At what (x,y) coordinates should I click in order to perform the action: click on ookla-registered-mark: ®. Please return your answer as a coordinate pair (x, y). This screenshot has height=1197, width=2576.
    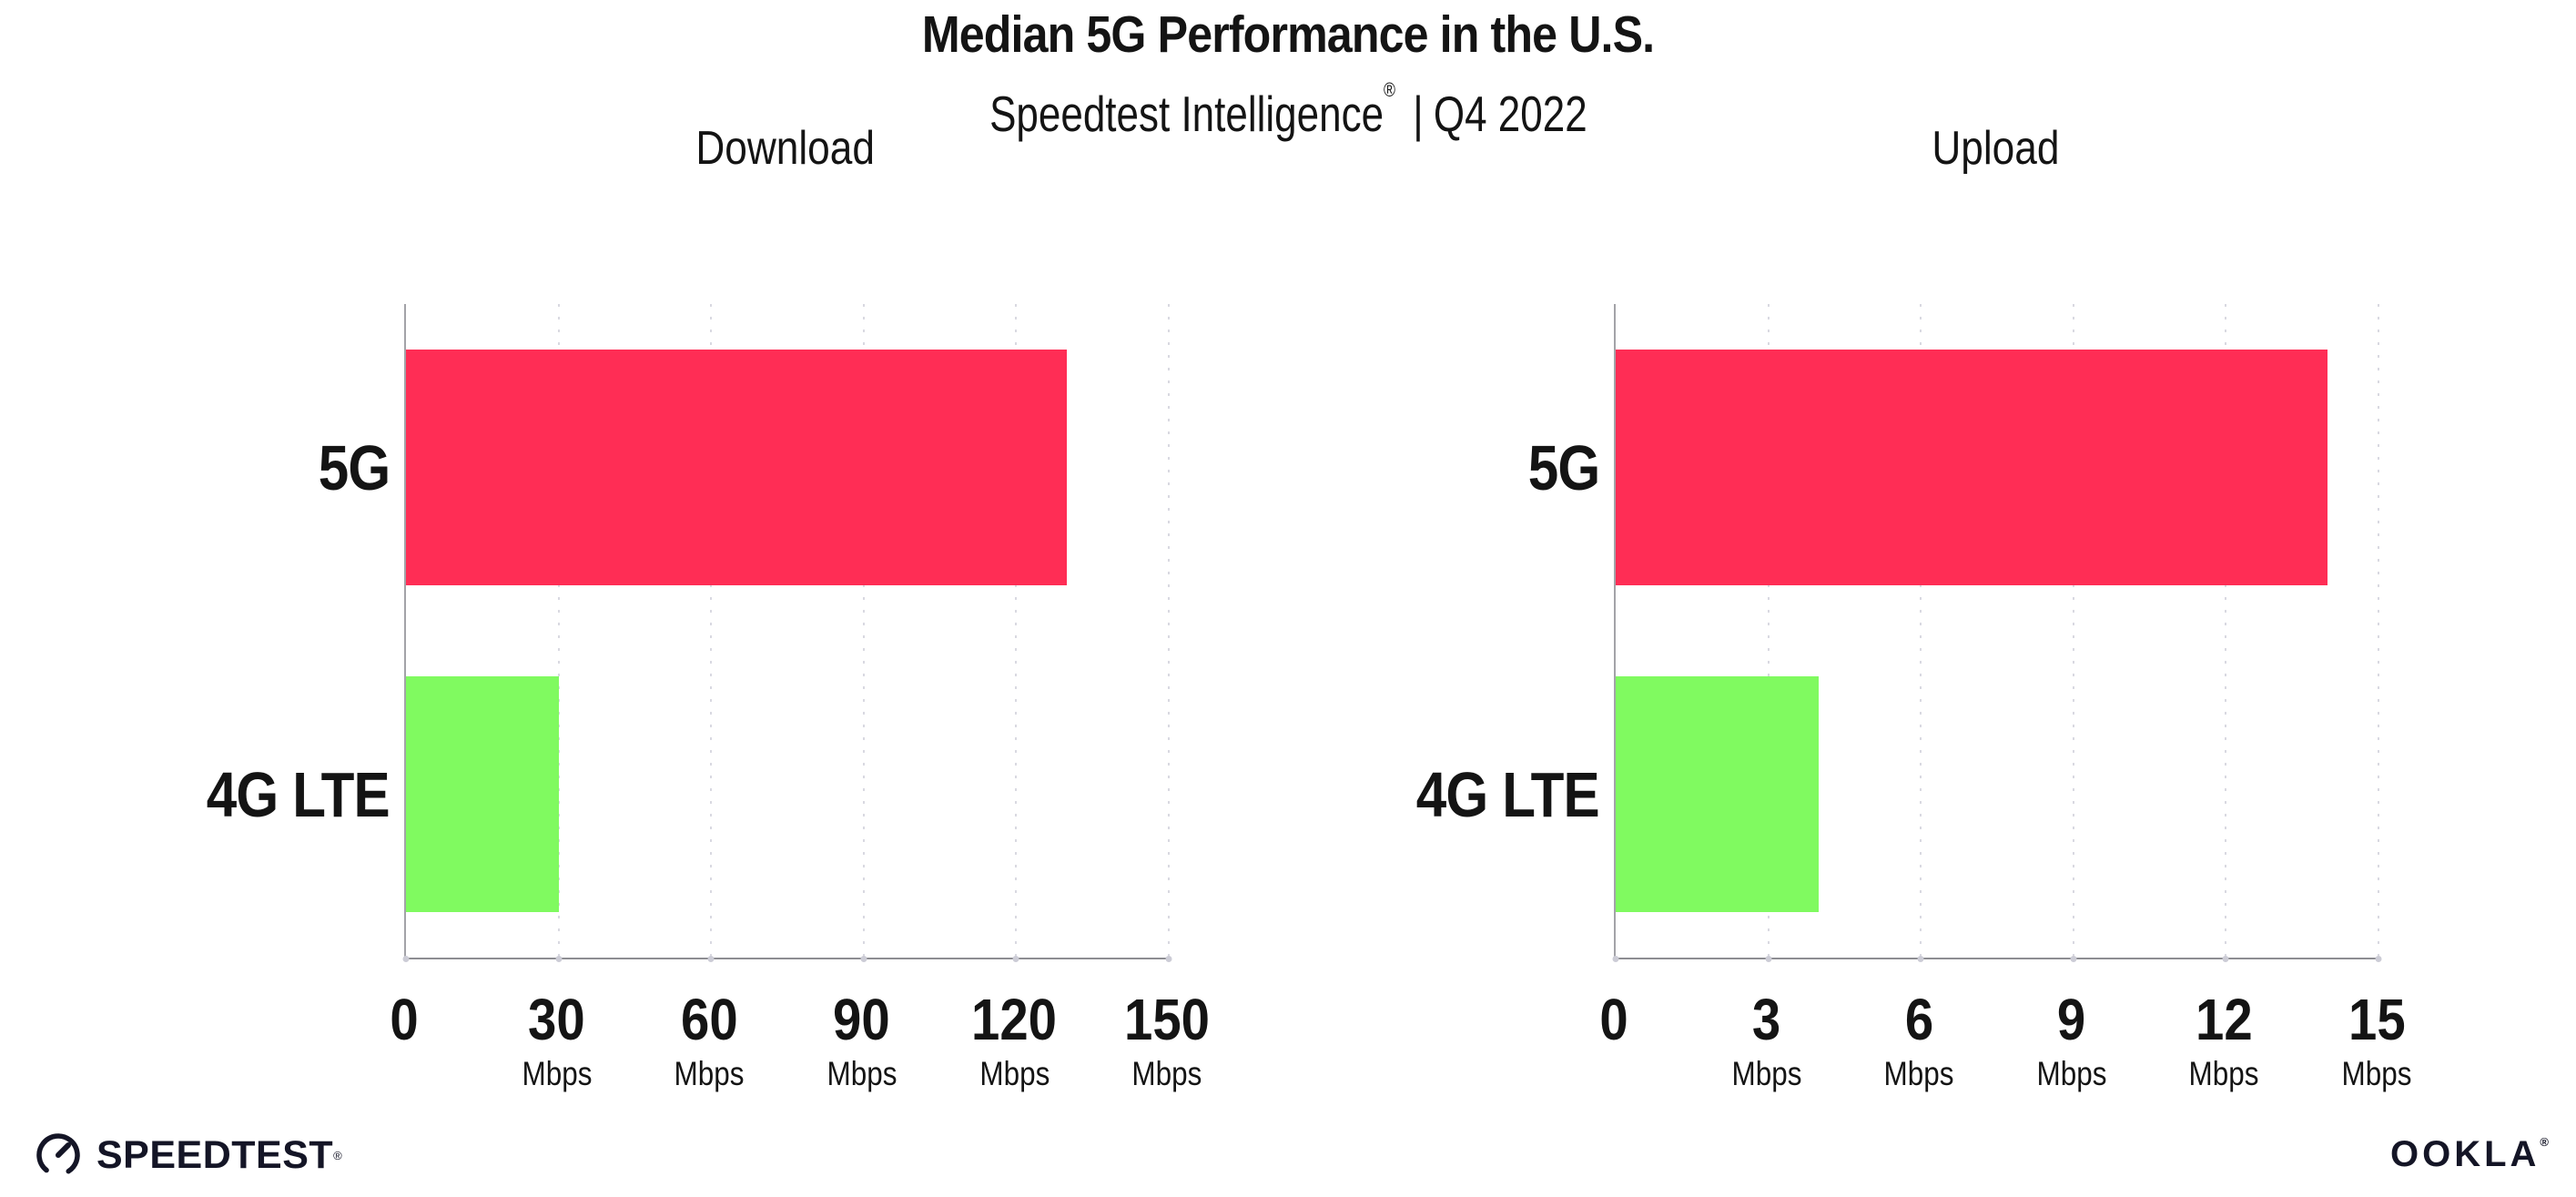
    Looking at the image, I should click on (2544, 1142).